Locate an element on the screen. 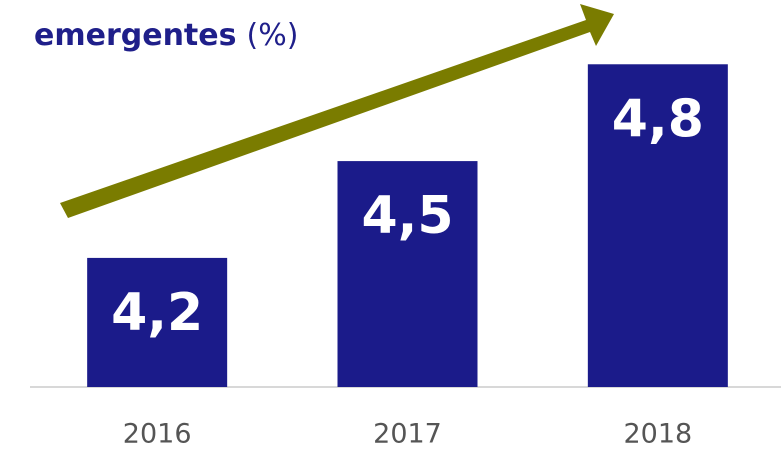  x-tick-label: 2016 is located at coordinates (157, 434).